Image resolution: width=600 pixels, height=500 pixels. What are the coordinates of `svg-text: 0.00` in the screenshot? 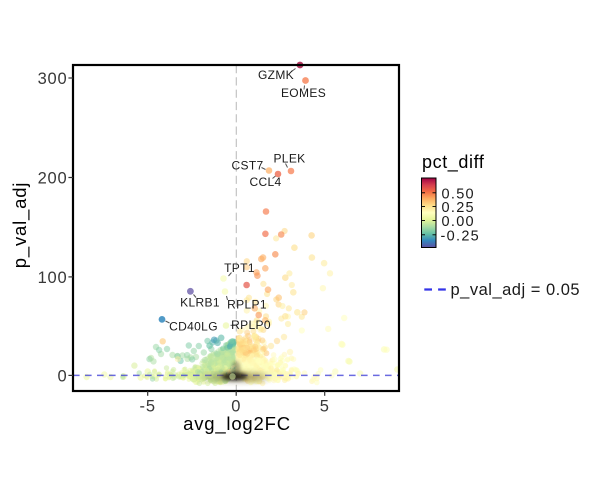 It's located at (458, 222).